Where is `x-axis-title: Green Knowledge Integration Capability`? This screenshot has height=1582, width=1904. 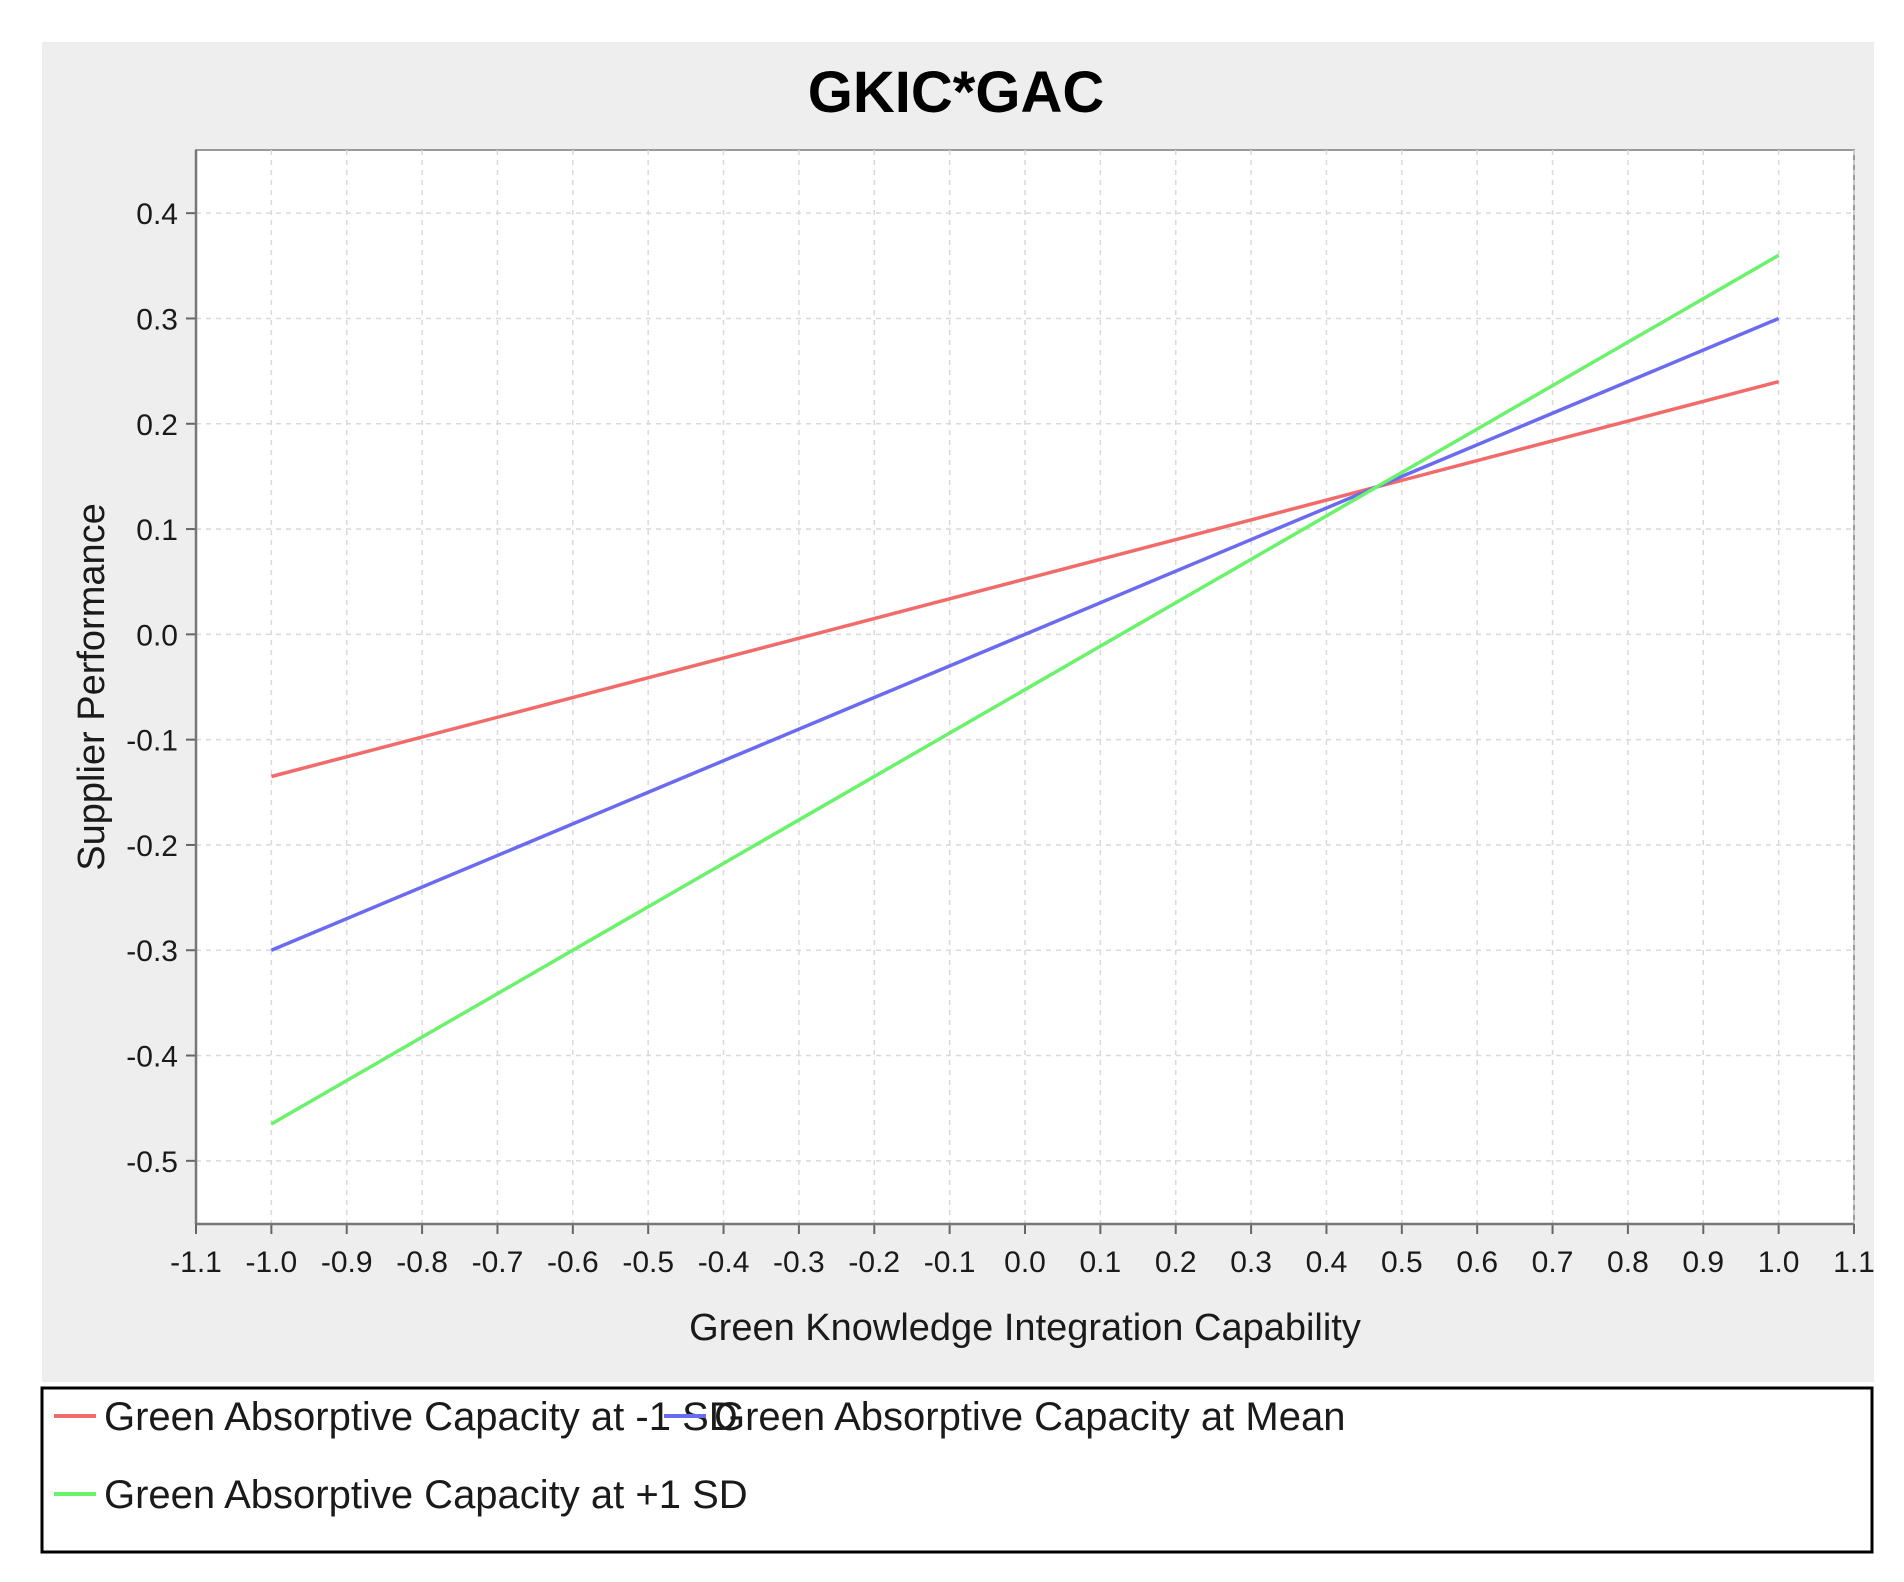 x-axis-title: Green Knowledge Integration Capability is located at coordinates (1025, 1328).